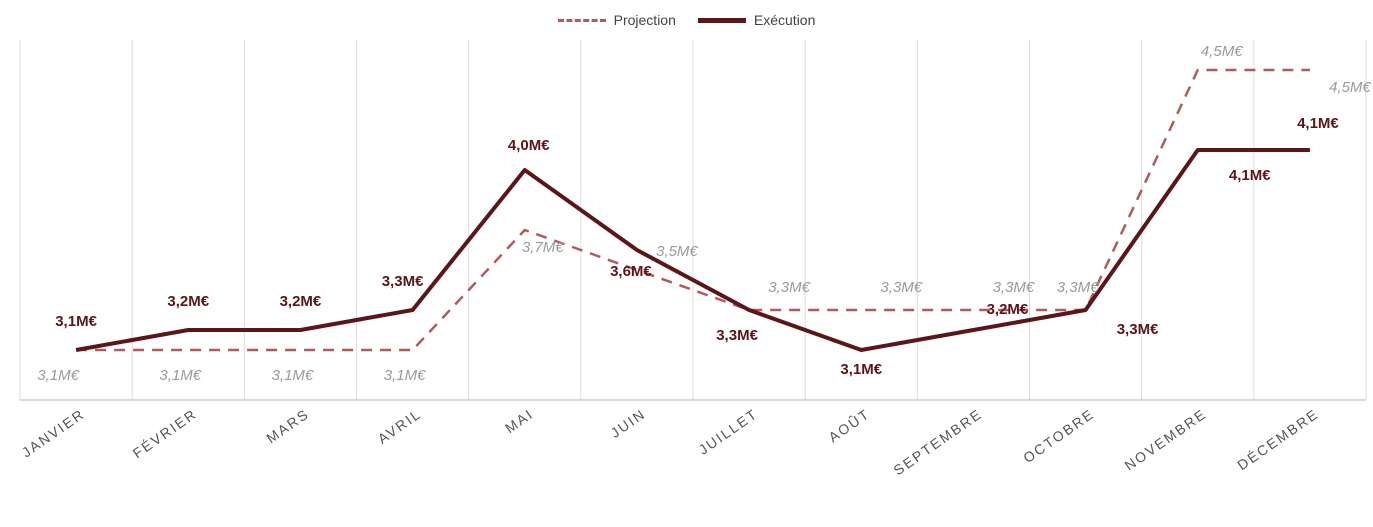 The image size is (1373, 527). I want to click on x-tick-label: AOÛT, so click(849, 425).